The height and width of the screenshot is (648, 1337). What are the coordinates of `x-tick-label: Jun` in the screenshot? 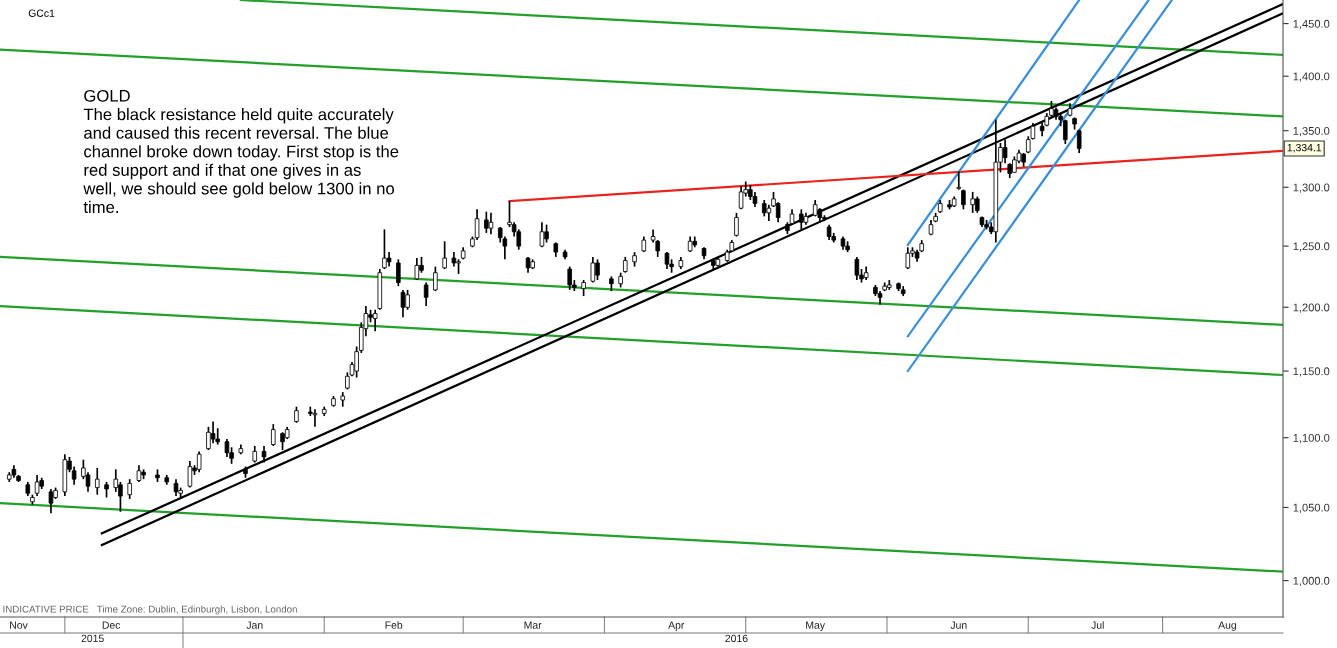 It's located at (958, 625).